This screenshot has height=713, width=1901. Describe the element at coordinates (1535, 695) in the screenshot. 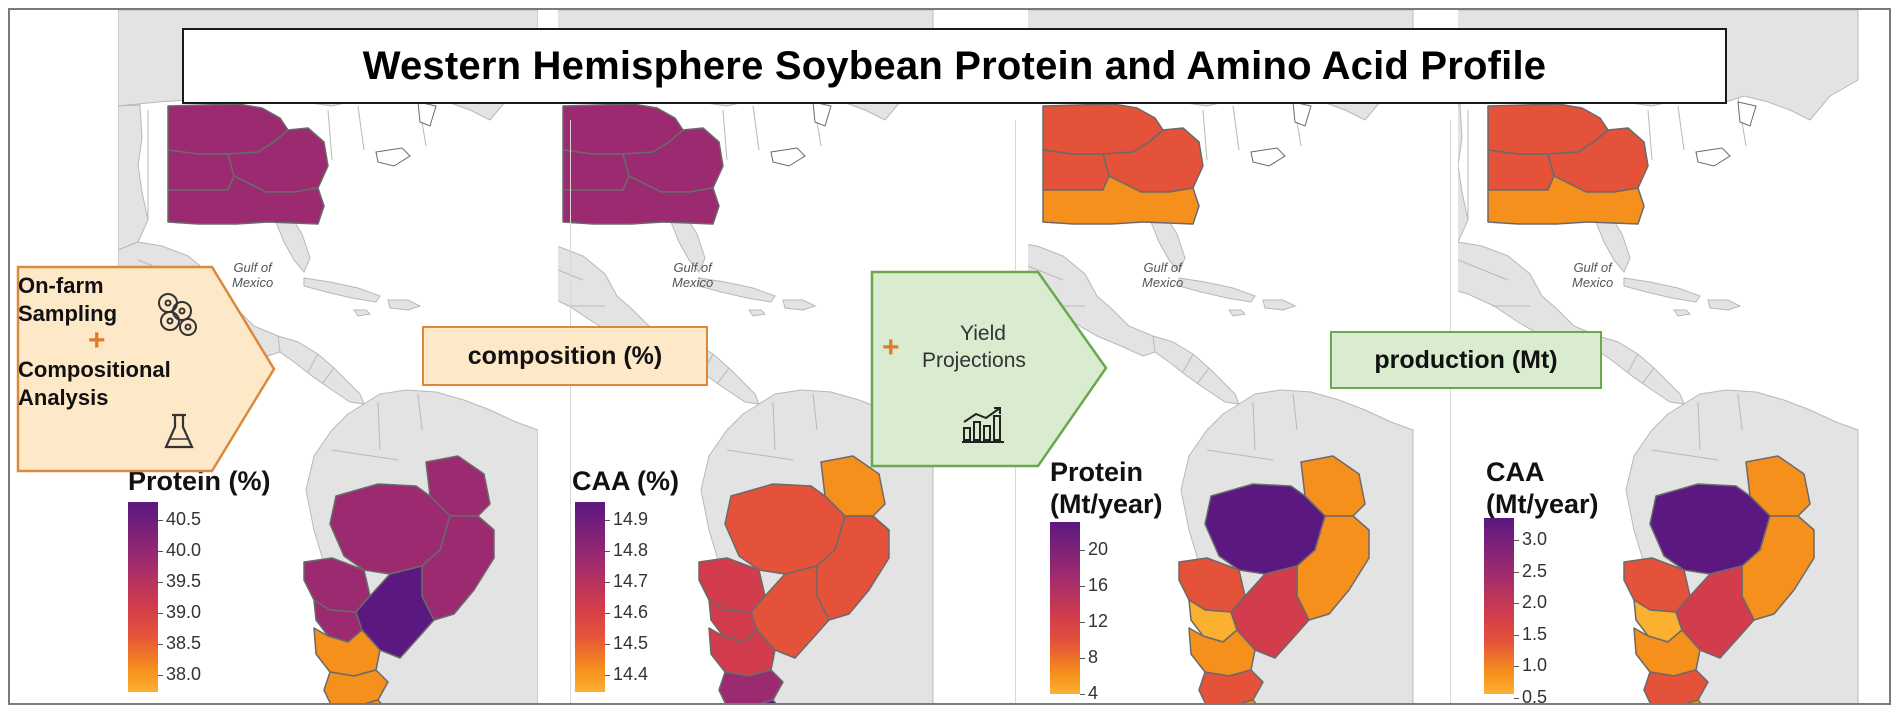

I see `legend-tick-label: 0.5` at that location.